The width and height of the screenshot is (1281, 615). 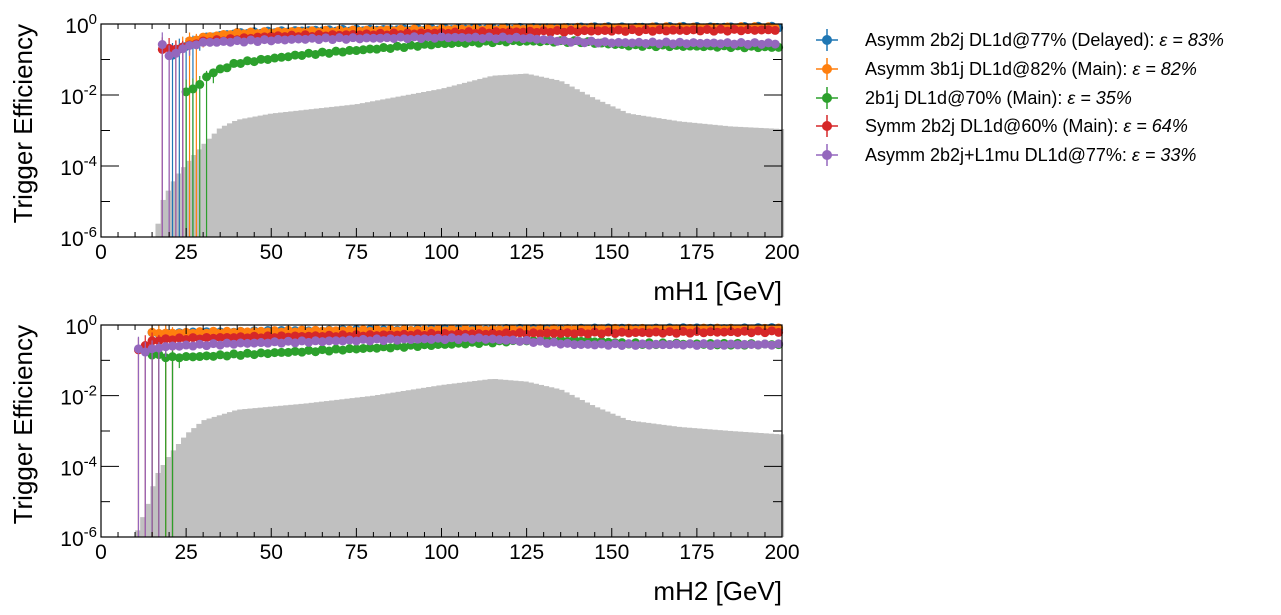 What do you see at coordinates (78, 396) in the screenshot?
I see `y-tick-label: 10-2` at bounding box center [78, 396].